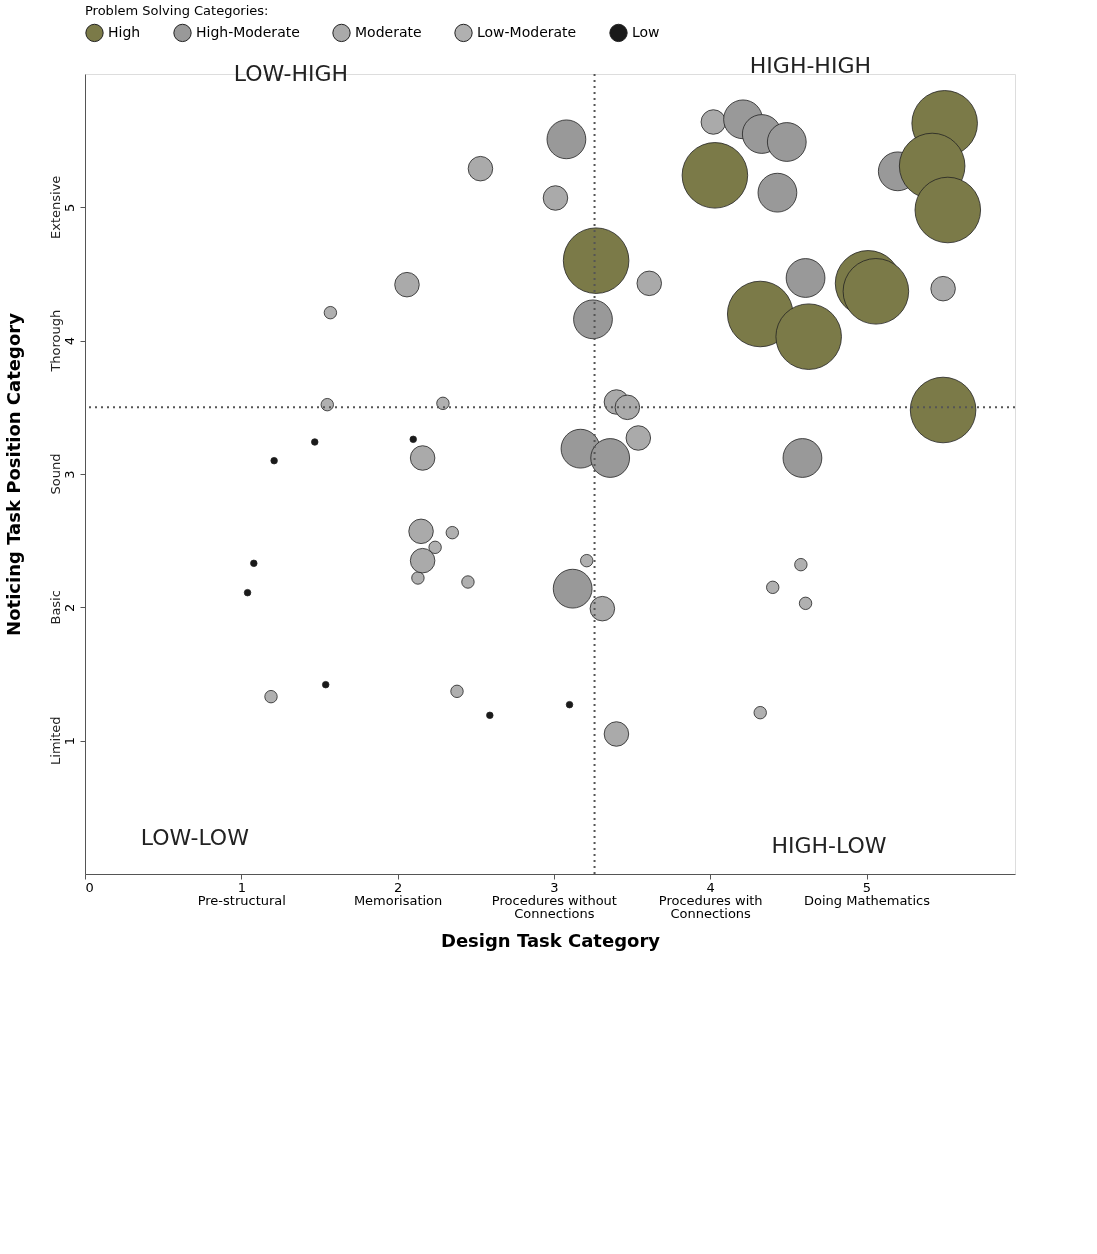 The width and height of the screenshot is (1097, 1254). Describe the element at coordinates (69, 474) in the screenshot. I see `y-tick-label: 3` at that location.